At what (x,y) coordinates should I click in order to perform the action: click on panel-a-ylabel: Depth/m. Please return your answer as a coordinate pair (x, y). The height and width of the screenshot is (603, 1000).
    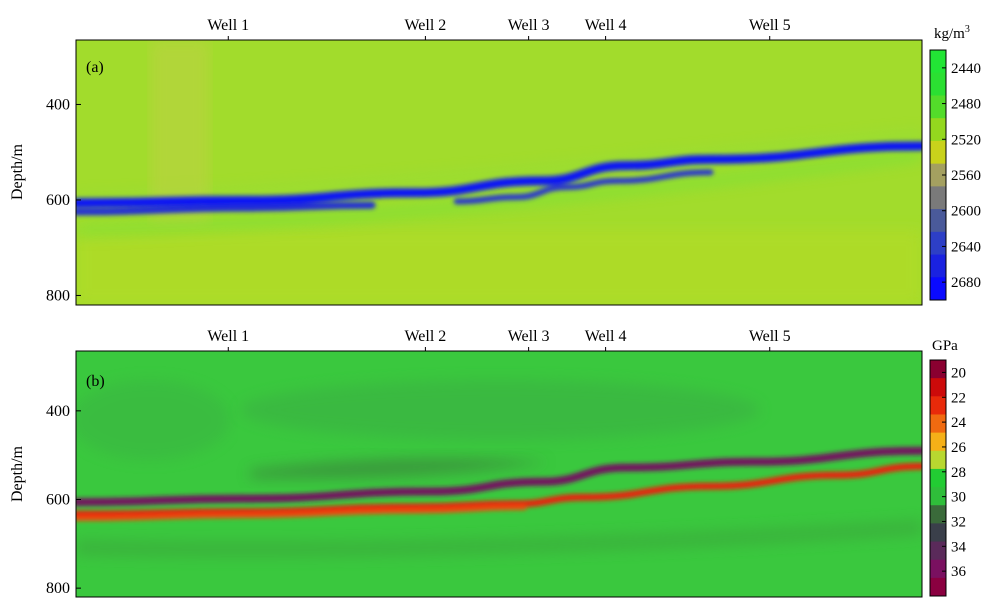
    Looking at the image, I should click on (17, 171).